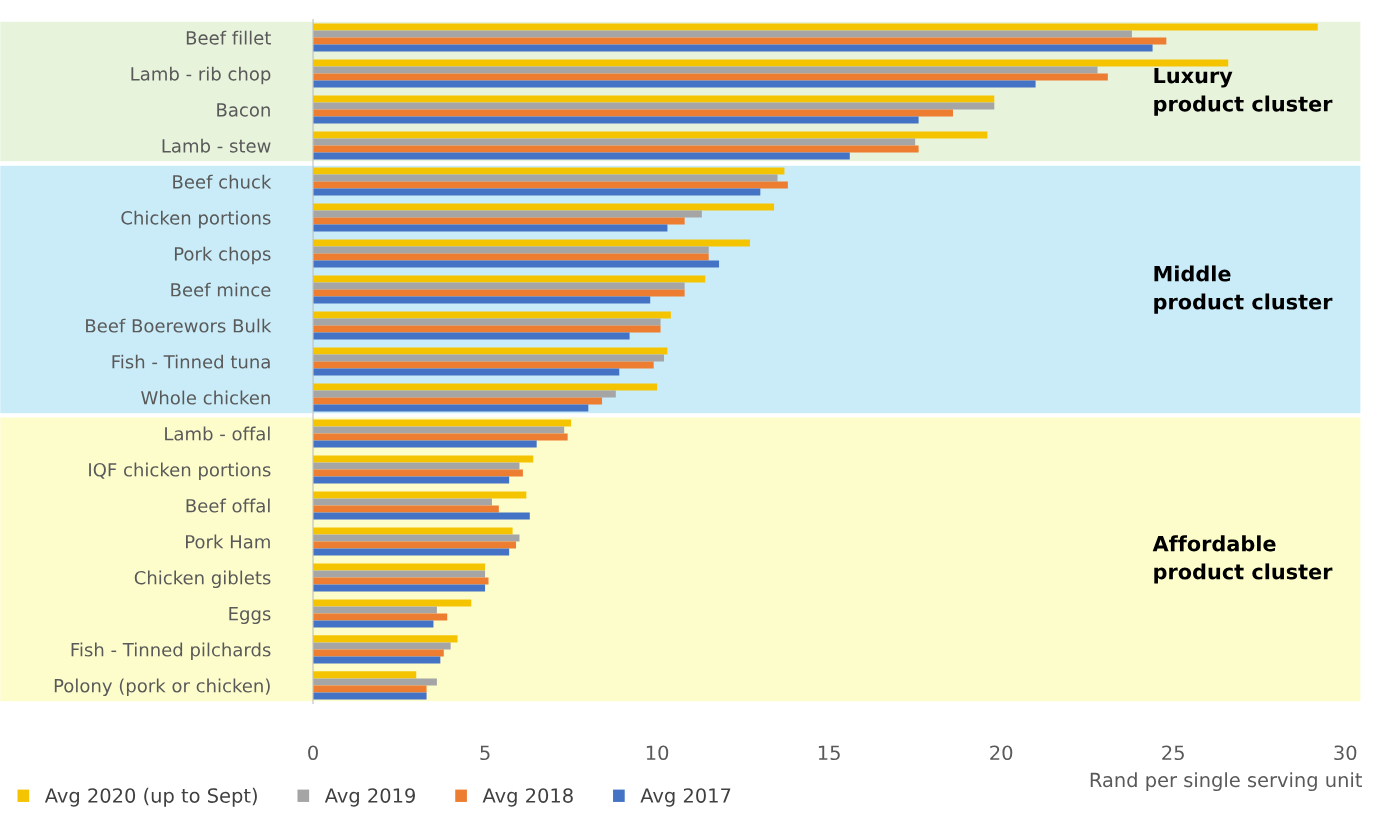 The image size is (1379, 816). I want to click on x-tick-label: 25, so click(1173, 753).